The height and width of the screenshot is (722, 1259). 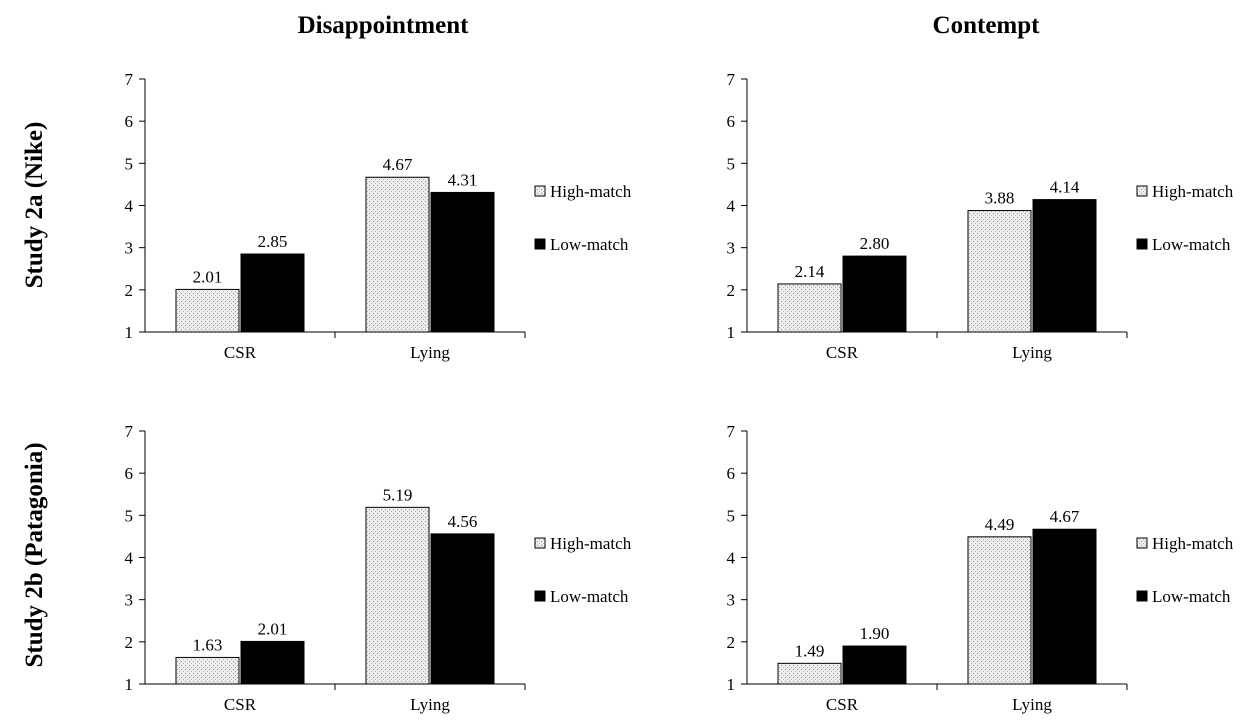 What do you see at coordinates (875, 243) in the screenshot?
I see `data-label: 2.80` at bounding box center [875, 243].